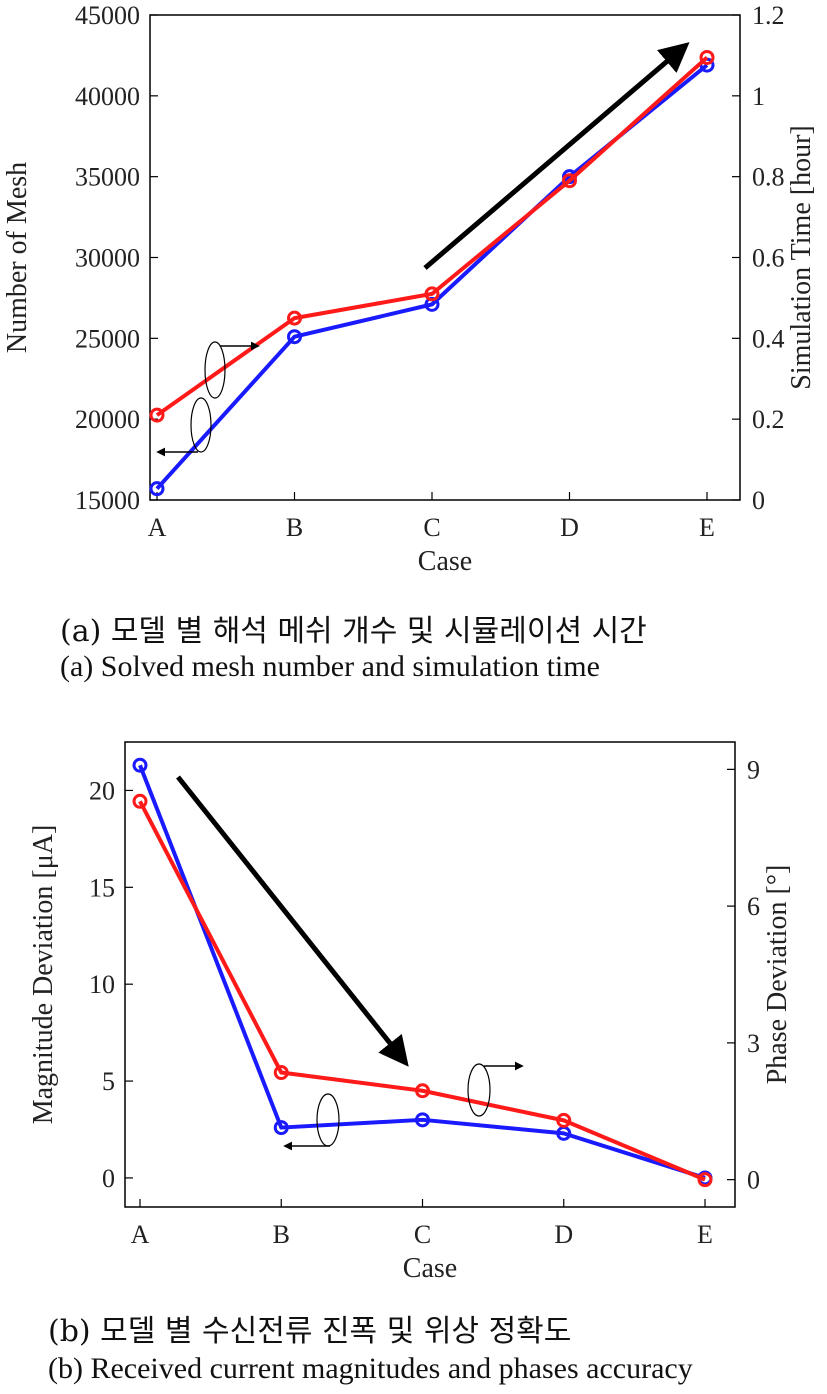 The height and width of the screenshot is (1394, 827). I want to click on right-tick-label: 3, so click(753, 1043).